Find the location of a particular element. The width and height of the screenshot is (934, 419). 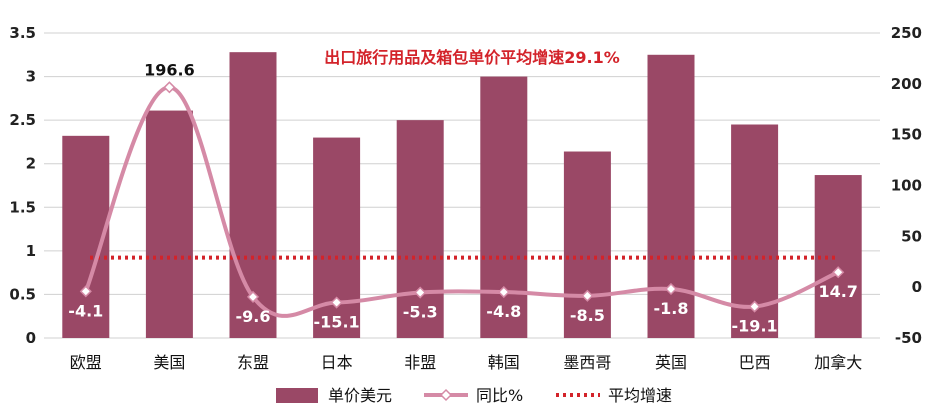

data-label: -1.8 is located at coordinates (671, 308).